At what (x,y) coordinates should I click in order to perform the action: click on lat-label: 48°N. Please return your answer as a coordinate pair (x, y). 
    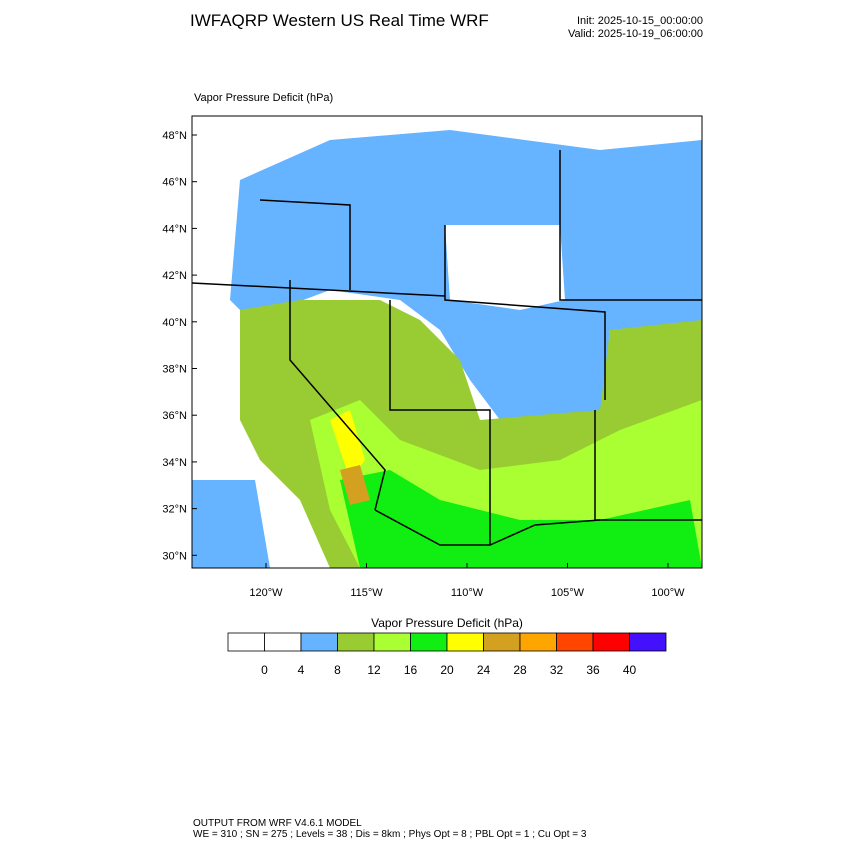
    Looking at the image, I should click on (174, 136).